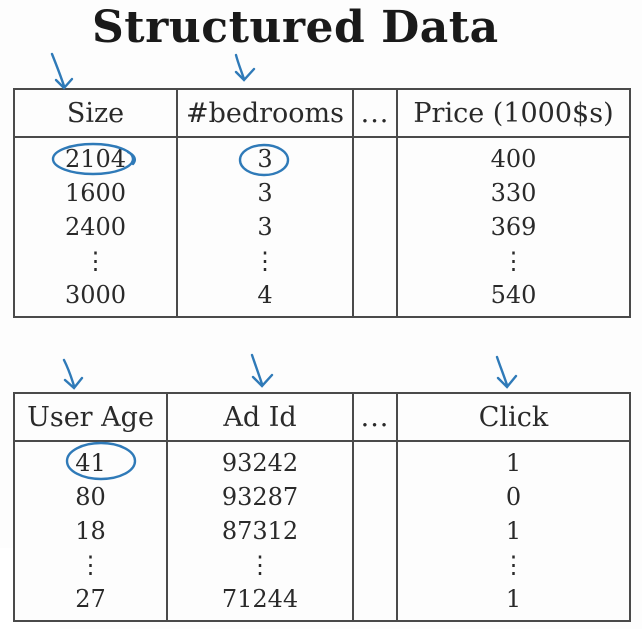  I want to click on cell-user-age: 41, so click(90, 460).